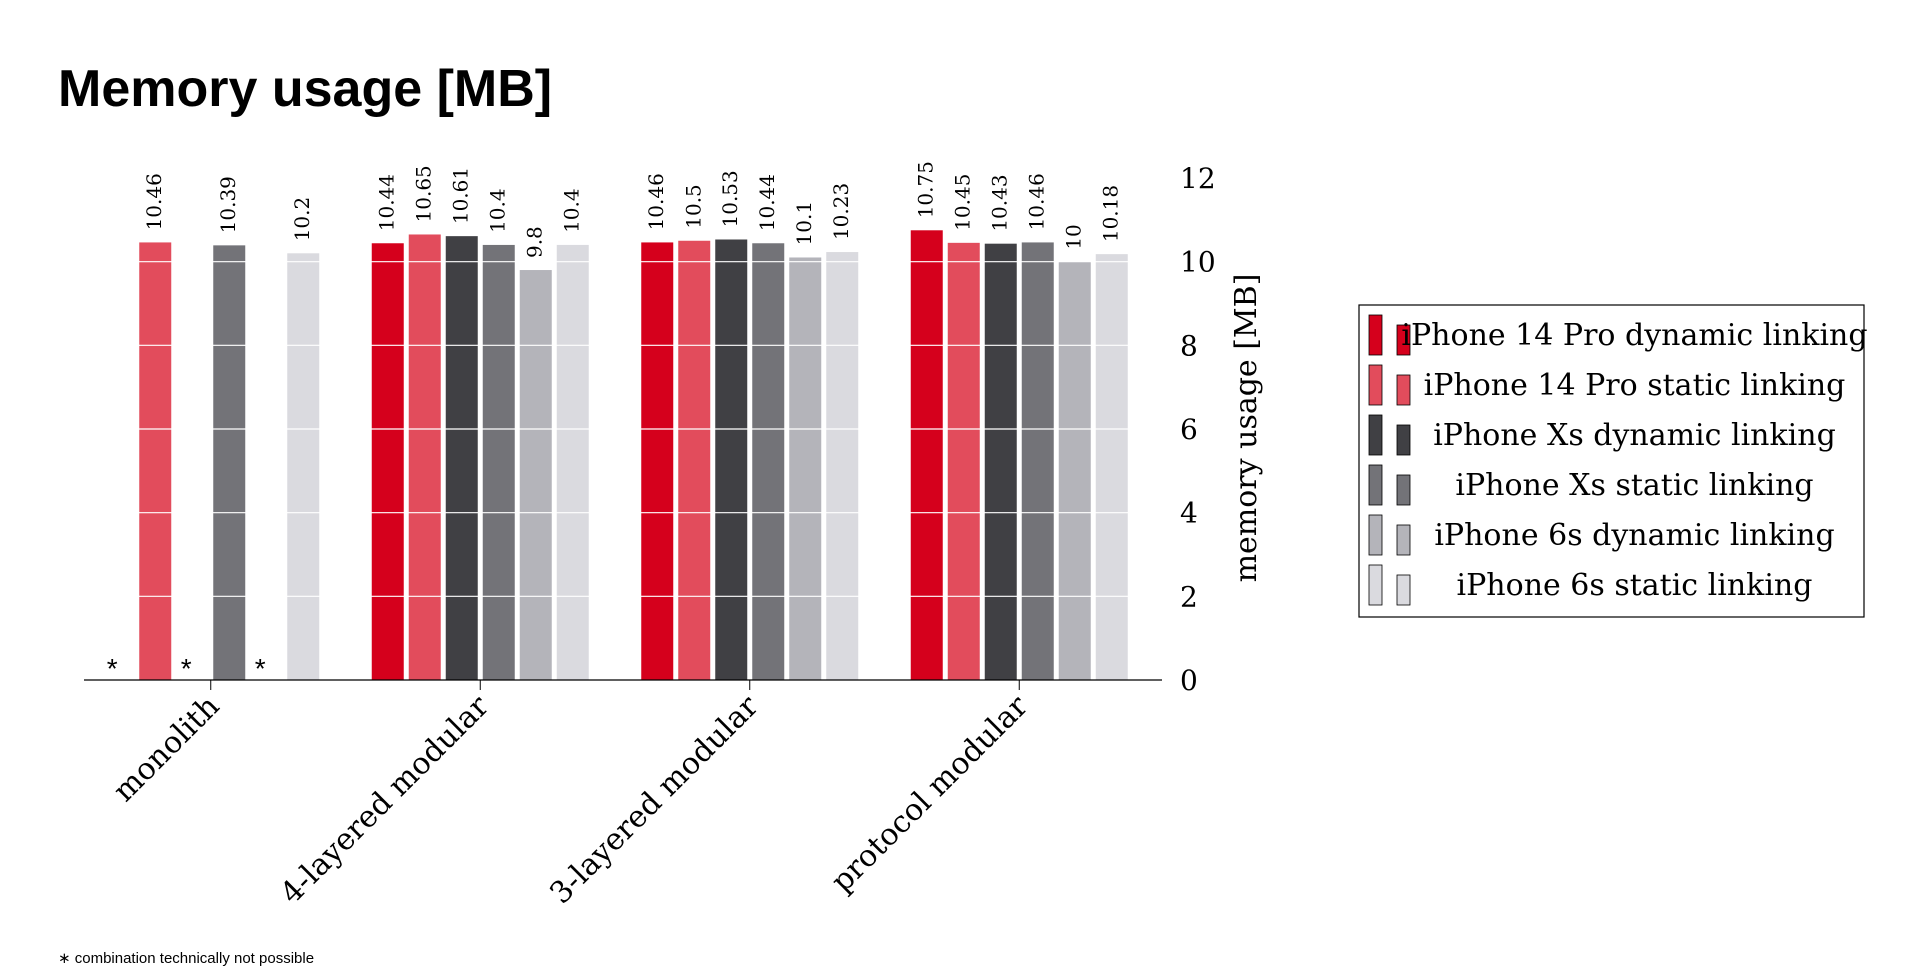 Image resolution: width=1920 pixels, height=966 pixels. What do you see at coordinates (1634, 485) in the screenshot?
I see `legend-label-iphone-xs-static-linking: iPhone Xs static linking` at bounding box center [1634, 485].